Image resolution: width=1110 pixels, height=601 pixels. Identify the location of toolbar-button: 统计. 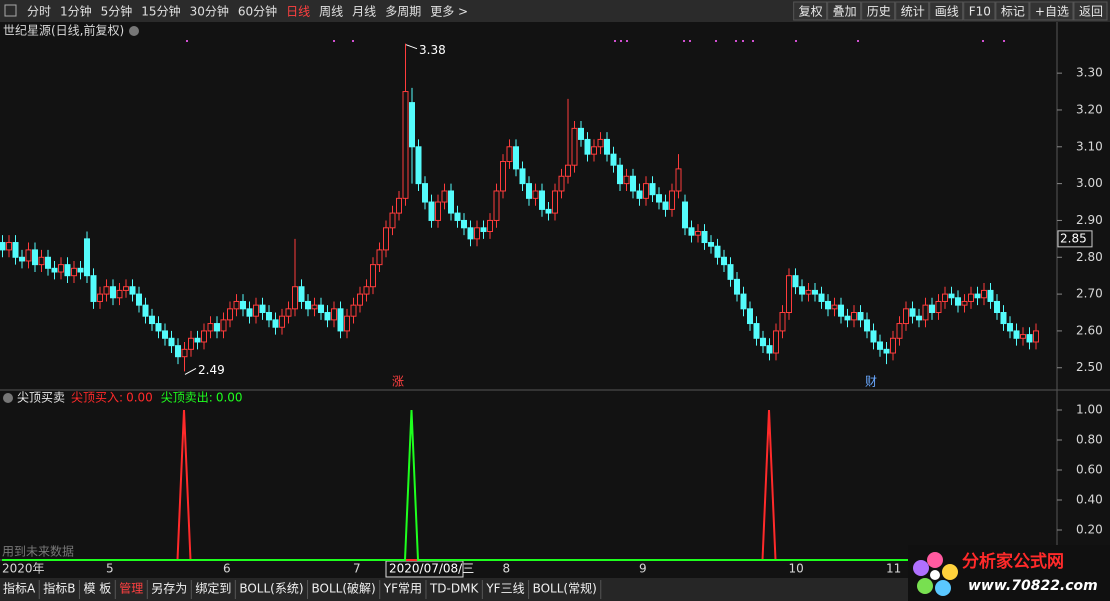
(913, 12).